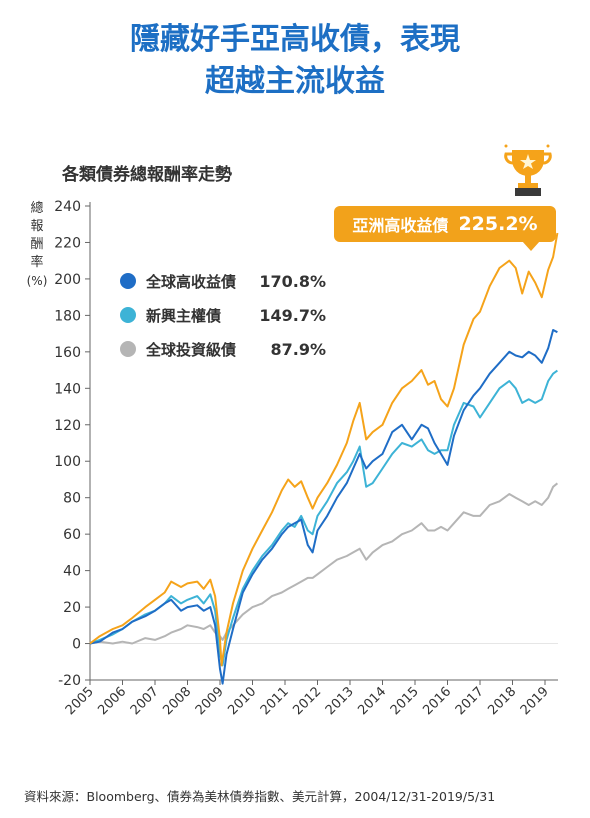 This screenshot has height=818, width=590. What do you see at coordinates (112, 701) in the screenshot?
I see `x-tick-label: 2006` at bounding box center [112, 701].